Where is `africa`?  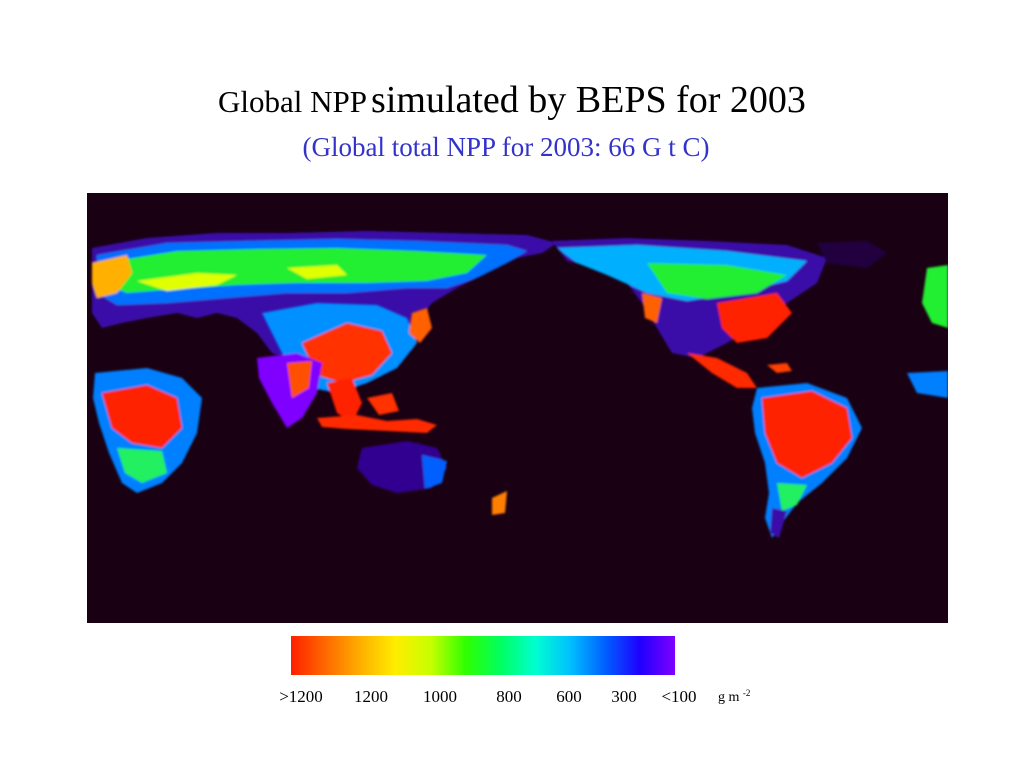
africa is located at coordinates (147, 430).